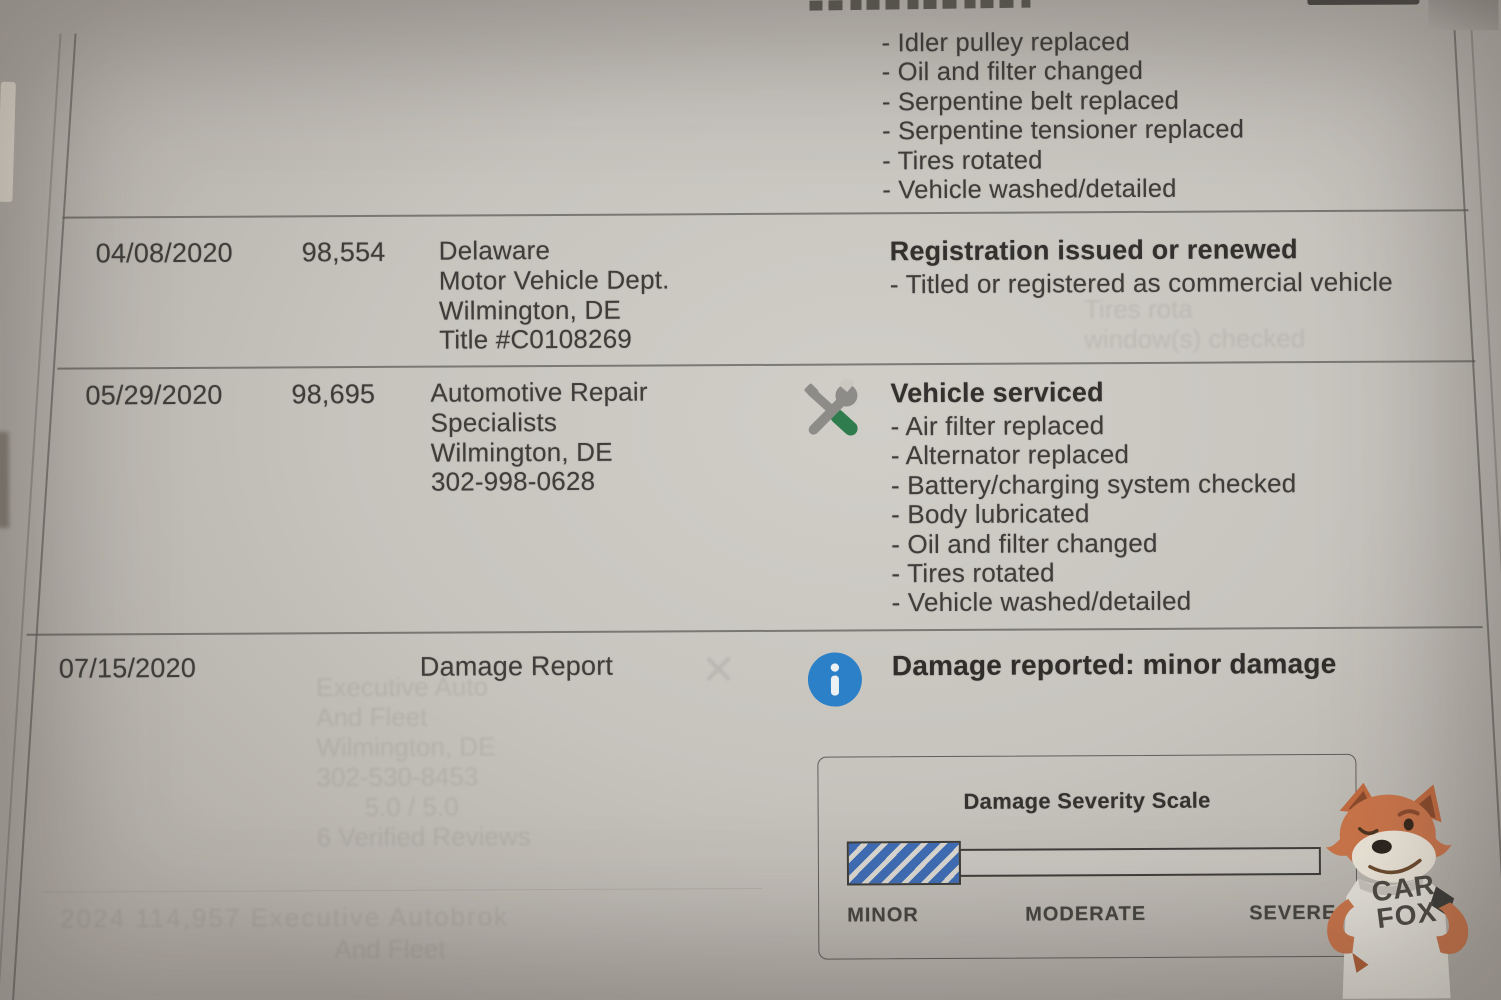 Image resolution: width=1501 pixels, height=1000 pixels. I want to click on info-icon, so click(835, 679).